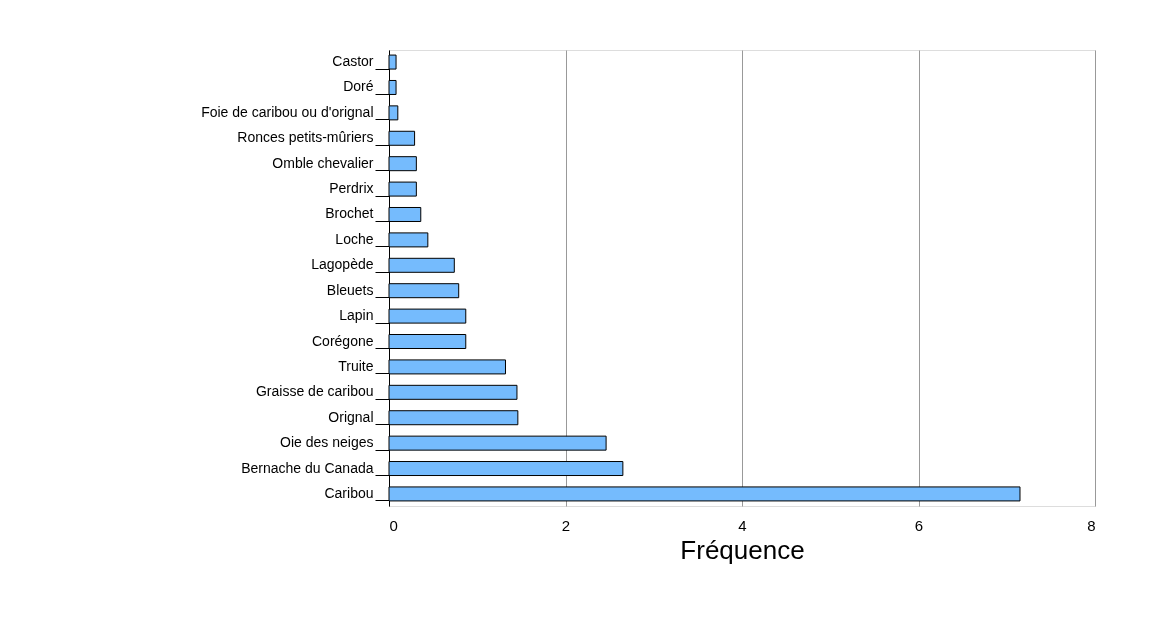 This screenshot has height=622, width=1152. Describe the element at coordinates (349, 492) in the screenshot. I see `y-tick-label: Caribou` at that location.